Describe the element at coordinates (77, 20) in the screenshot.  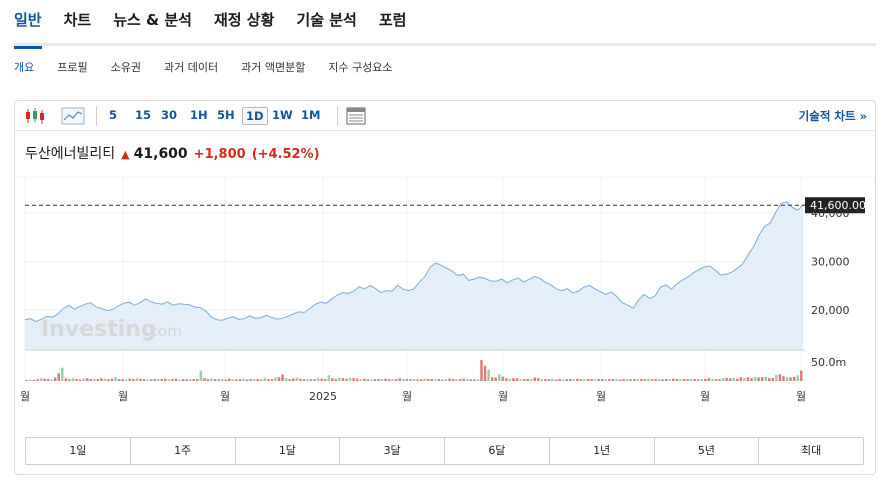
I see `tab-chart: 차트` at that location.